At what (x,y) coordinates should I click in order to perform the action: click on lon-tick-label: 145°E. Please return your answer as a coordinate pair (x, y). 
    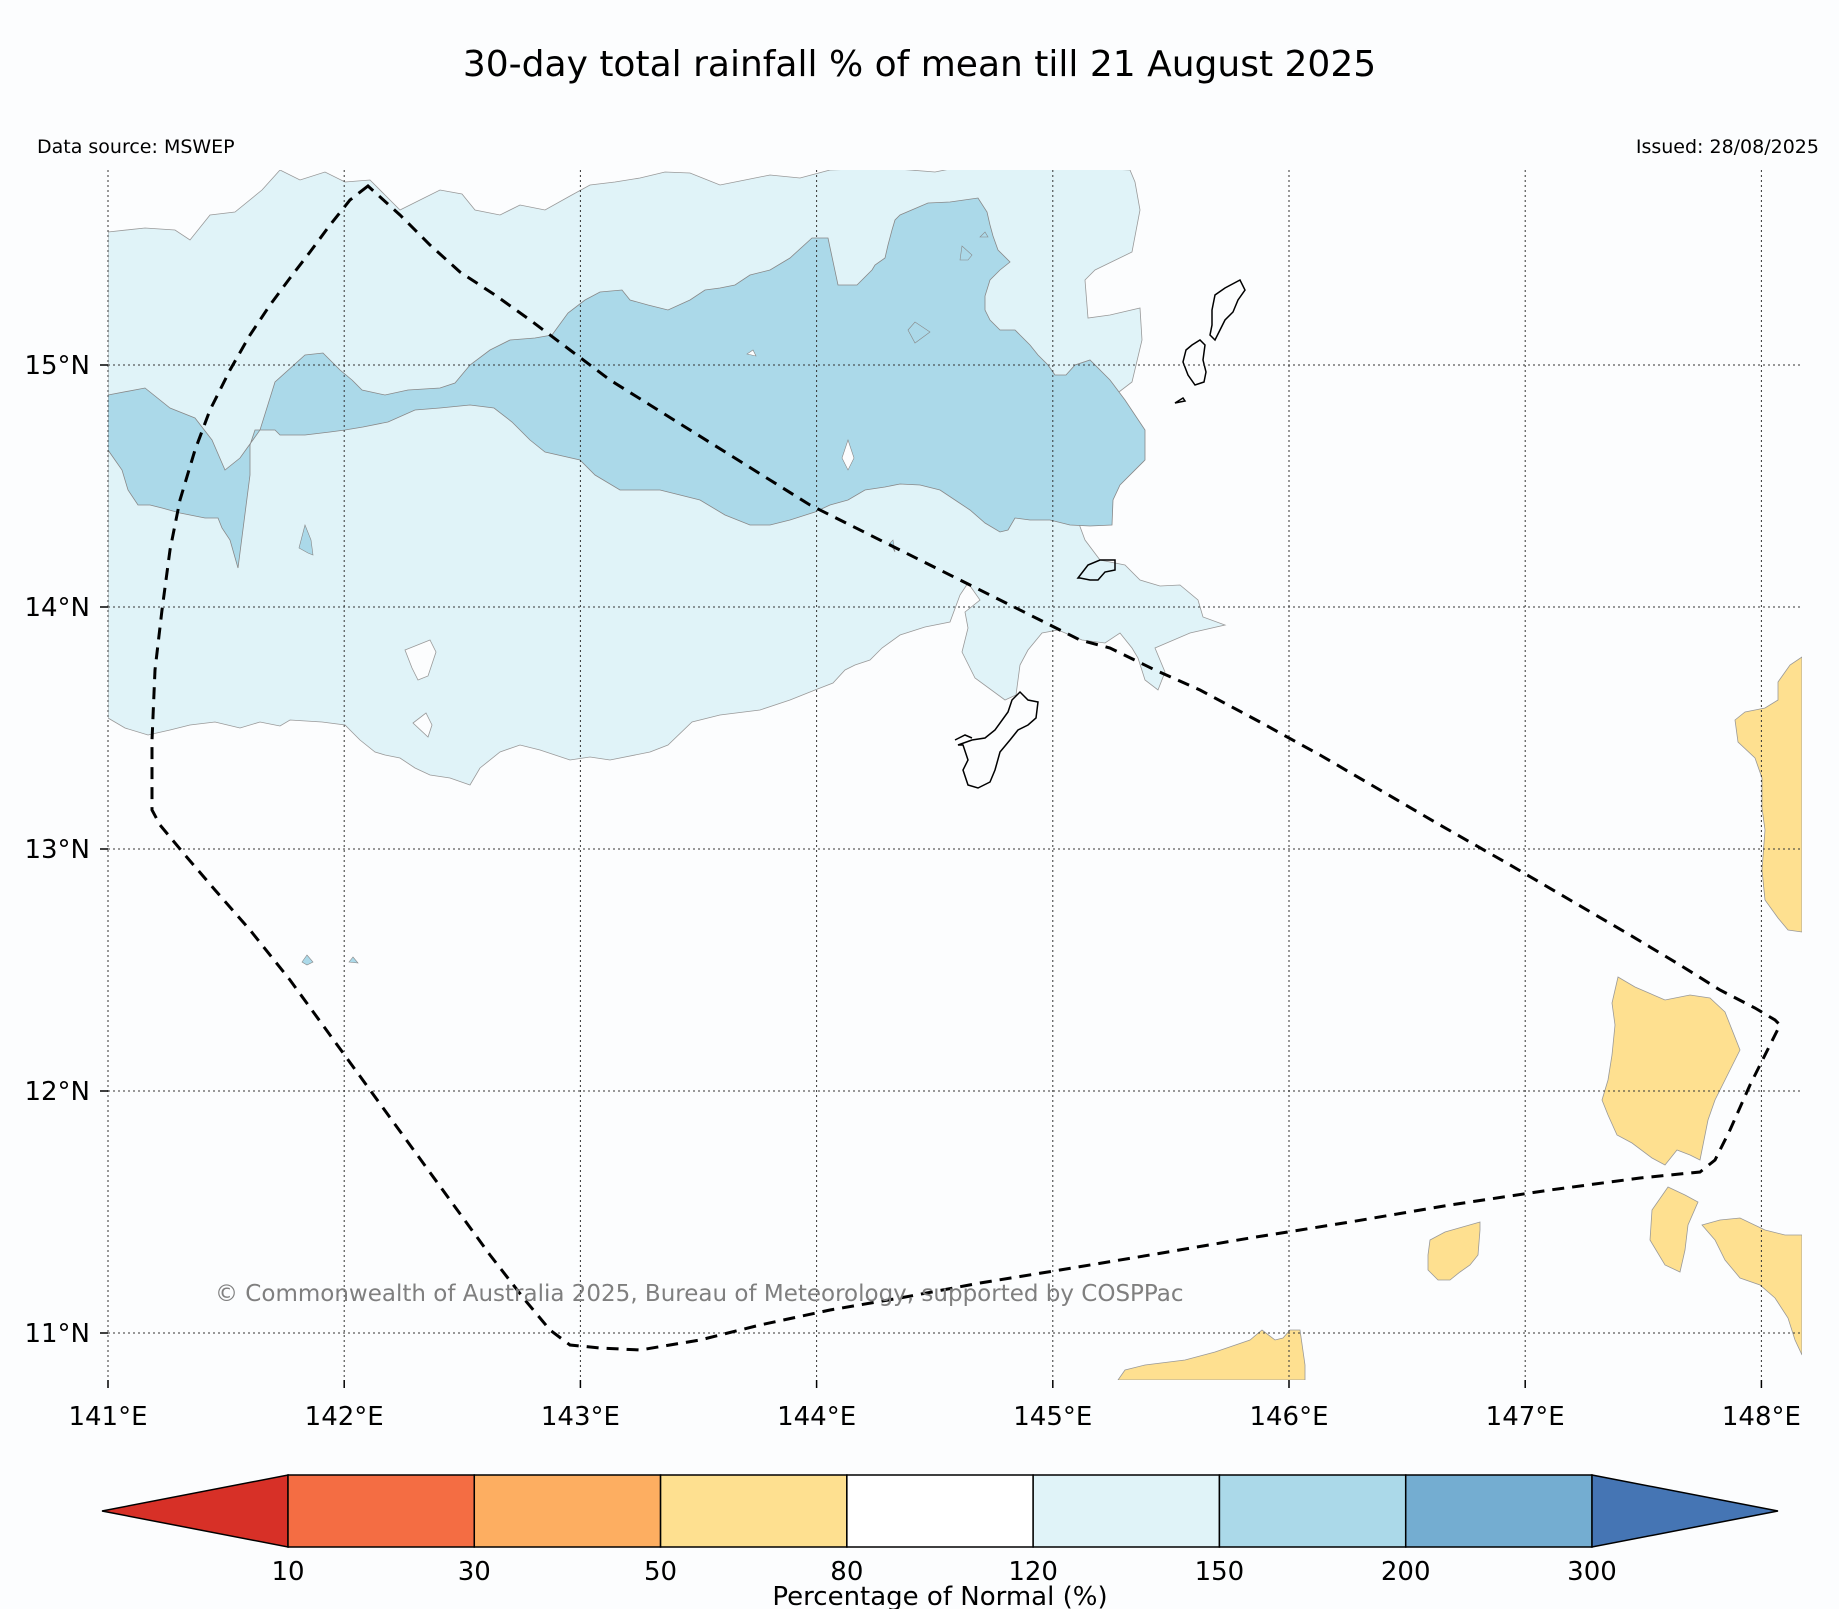
    Looking at the image, I should click on (1052, 1417).